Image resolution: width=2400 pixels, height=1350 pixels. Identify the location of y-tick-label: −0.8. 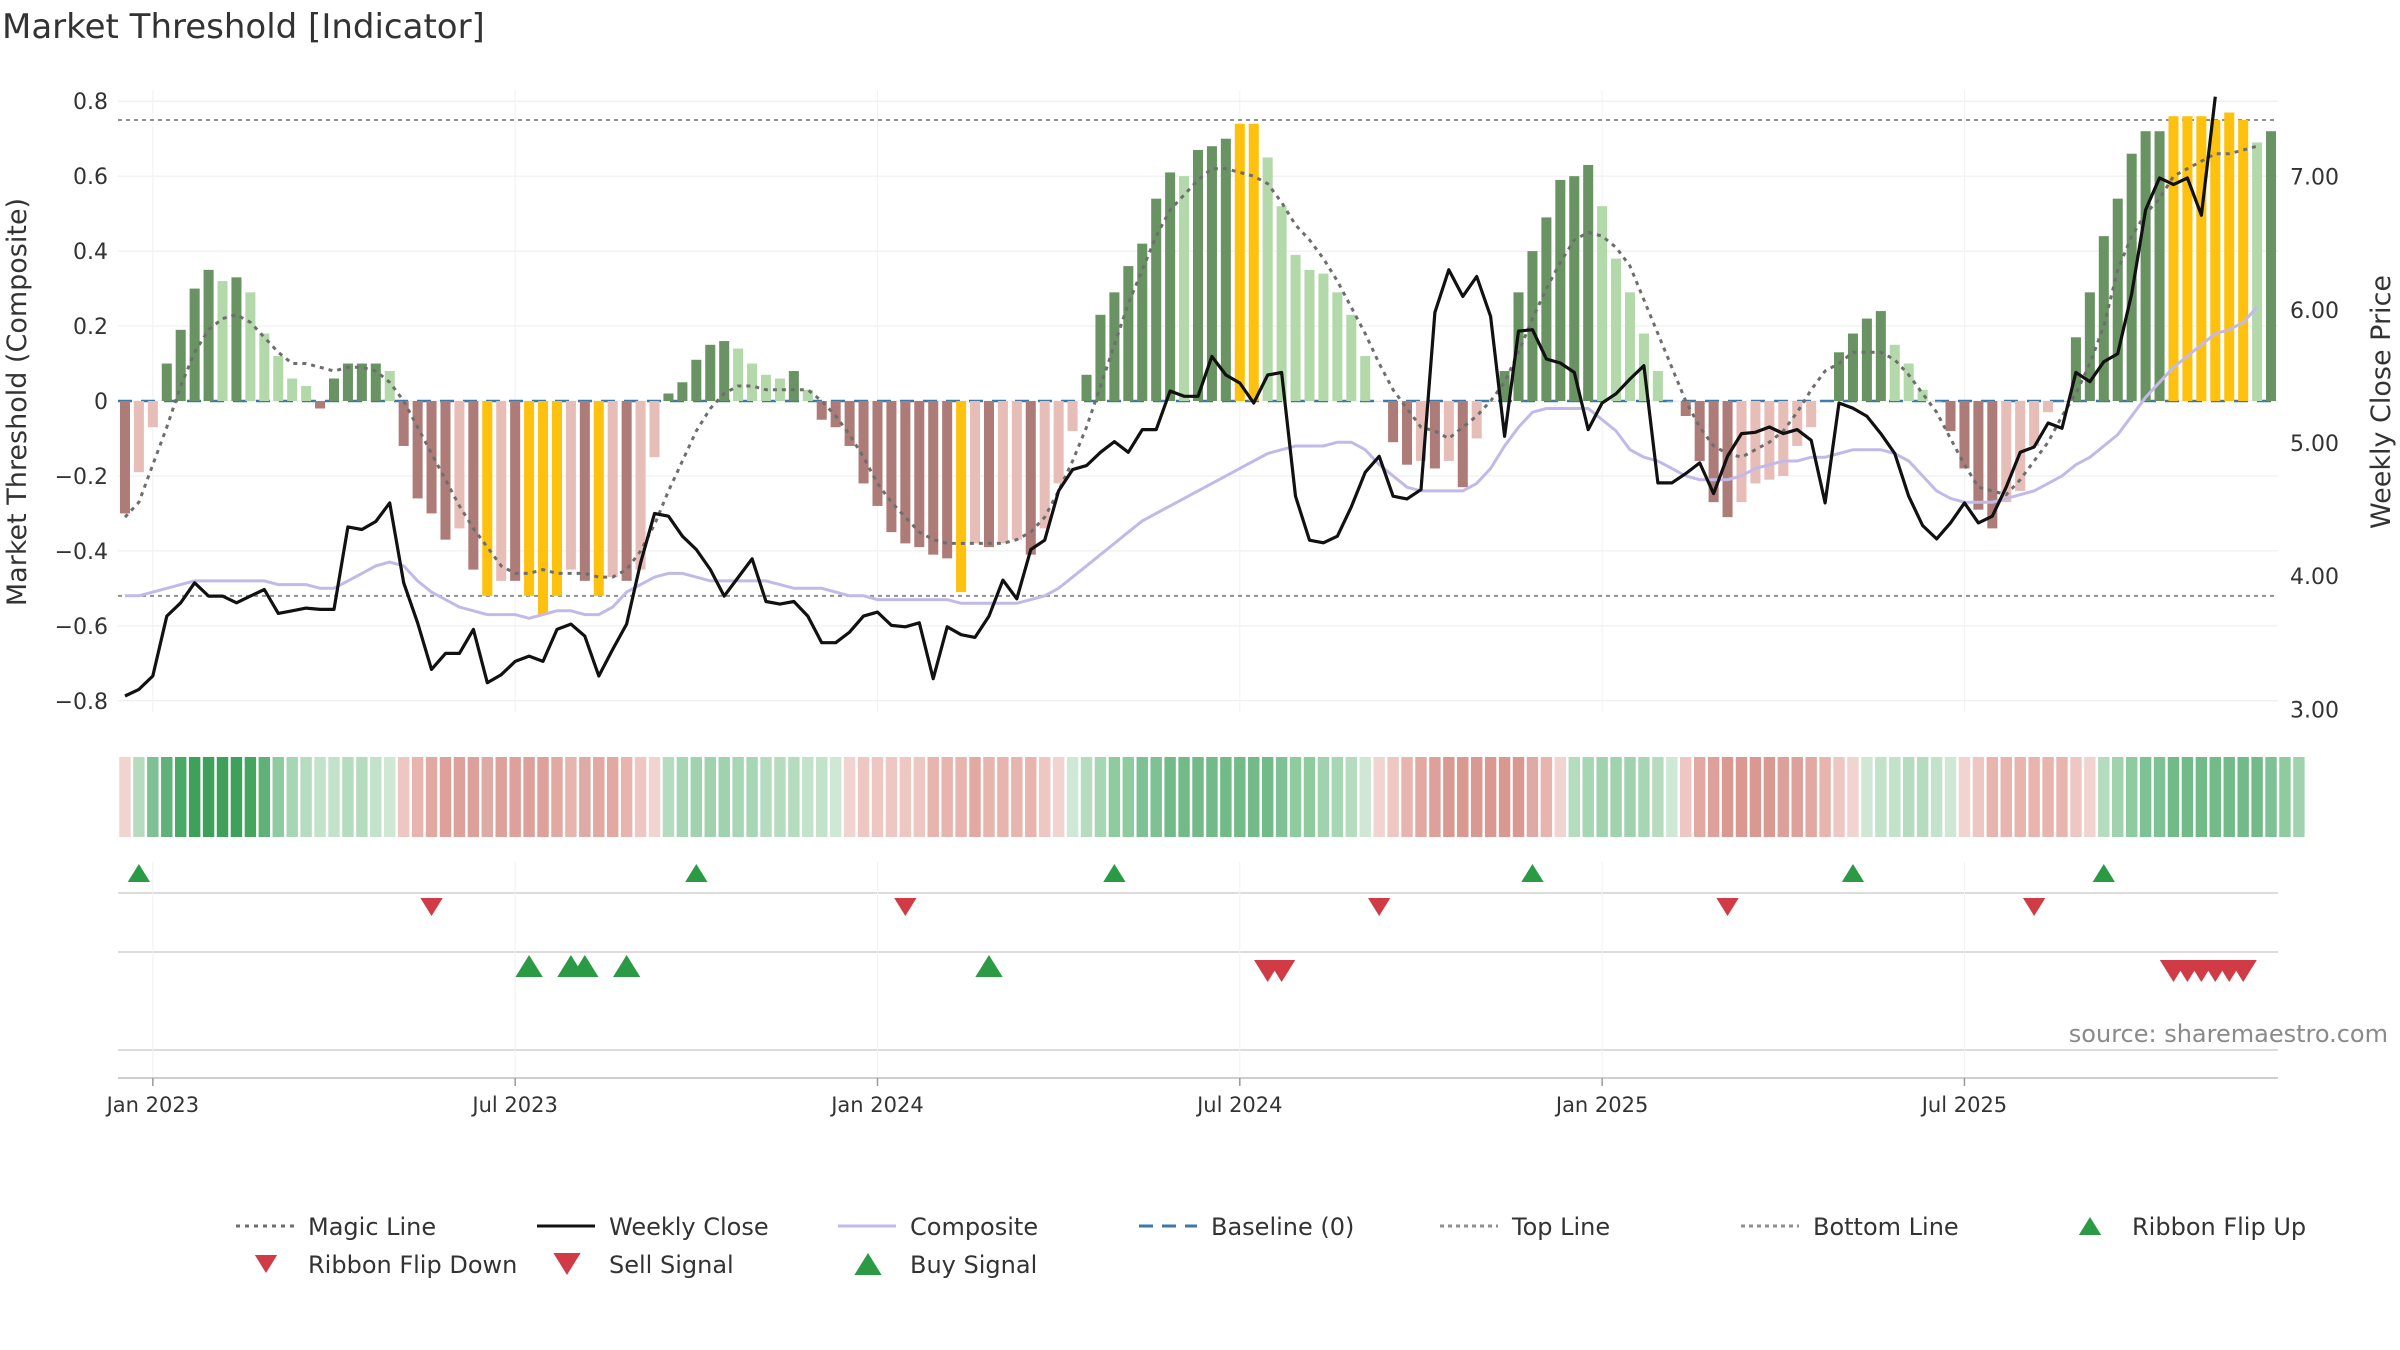
(81, 702).